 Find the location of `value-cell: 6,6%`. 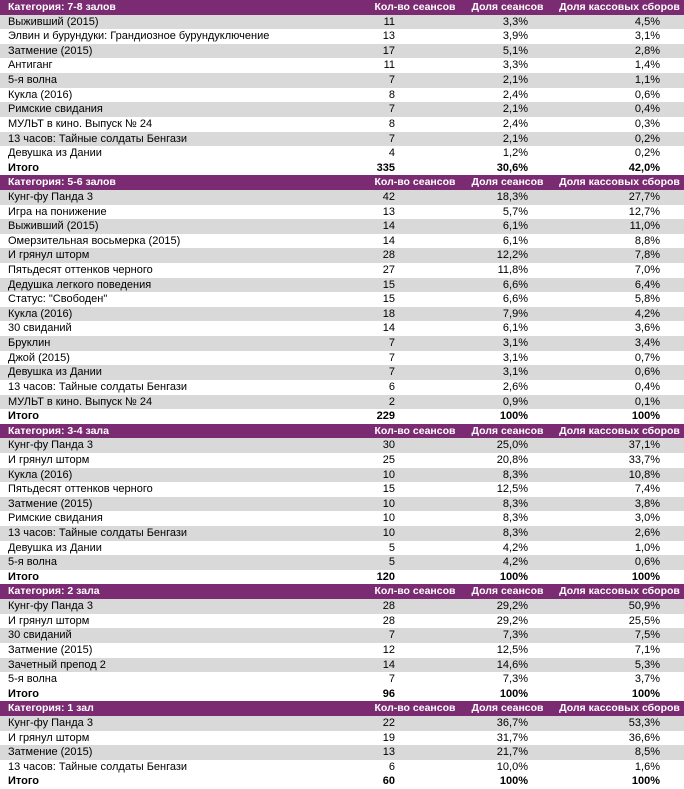

value-cell: 6,6% is located at coordinates (515, 284).